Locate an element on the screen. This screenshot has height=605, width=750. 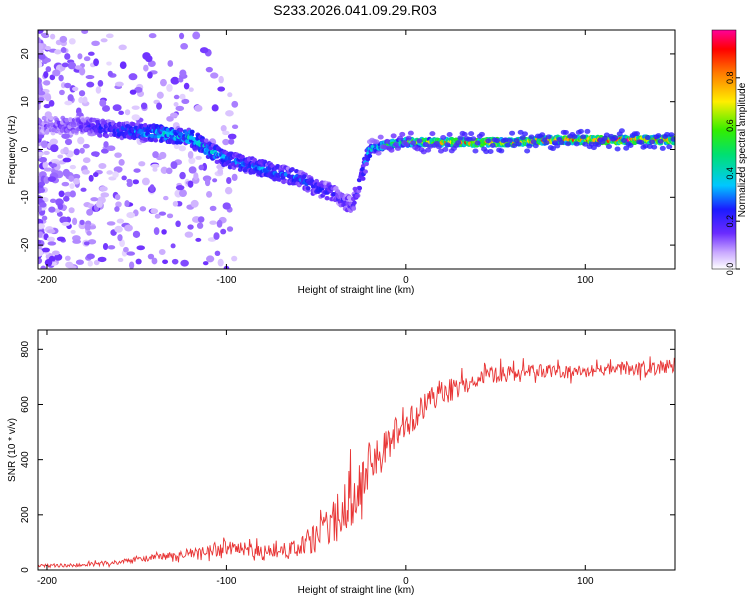
colorbar-label: Normalized spectral amplitude is located at coordinates (742, 149).